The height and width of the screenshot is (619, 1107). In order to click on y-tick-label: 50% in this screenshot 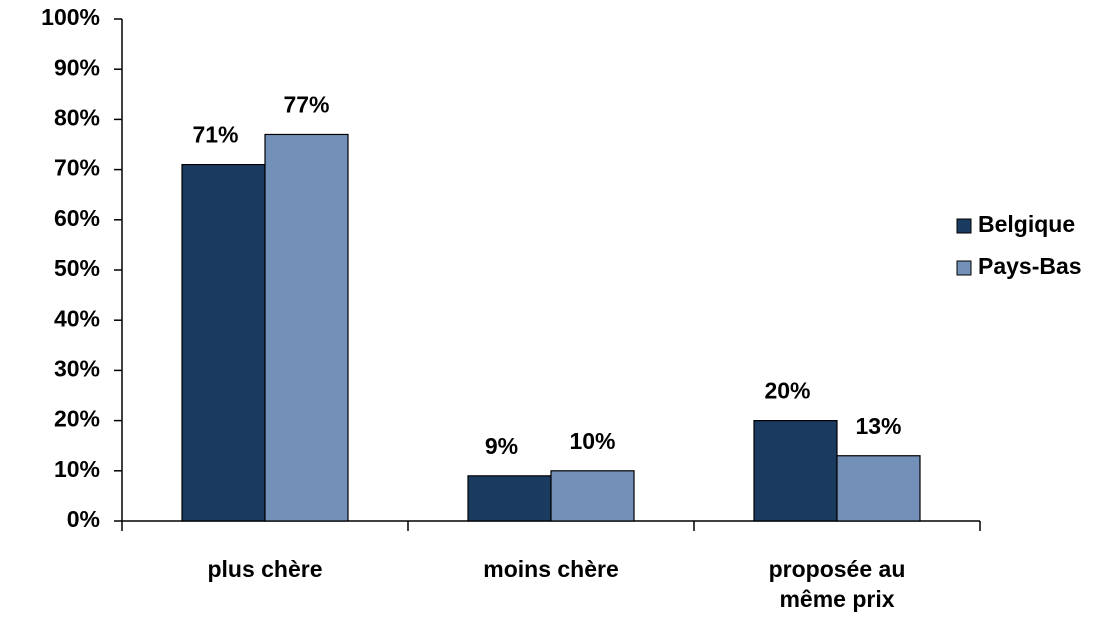, I will do `click(77, 268)`.